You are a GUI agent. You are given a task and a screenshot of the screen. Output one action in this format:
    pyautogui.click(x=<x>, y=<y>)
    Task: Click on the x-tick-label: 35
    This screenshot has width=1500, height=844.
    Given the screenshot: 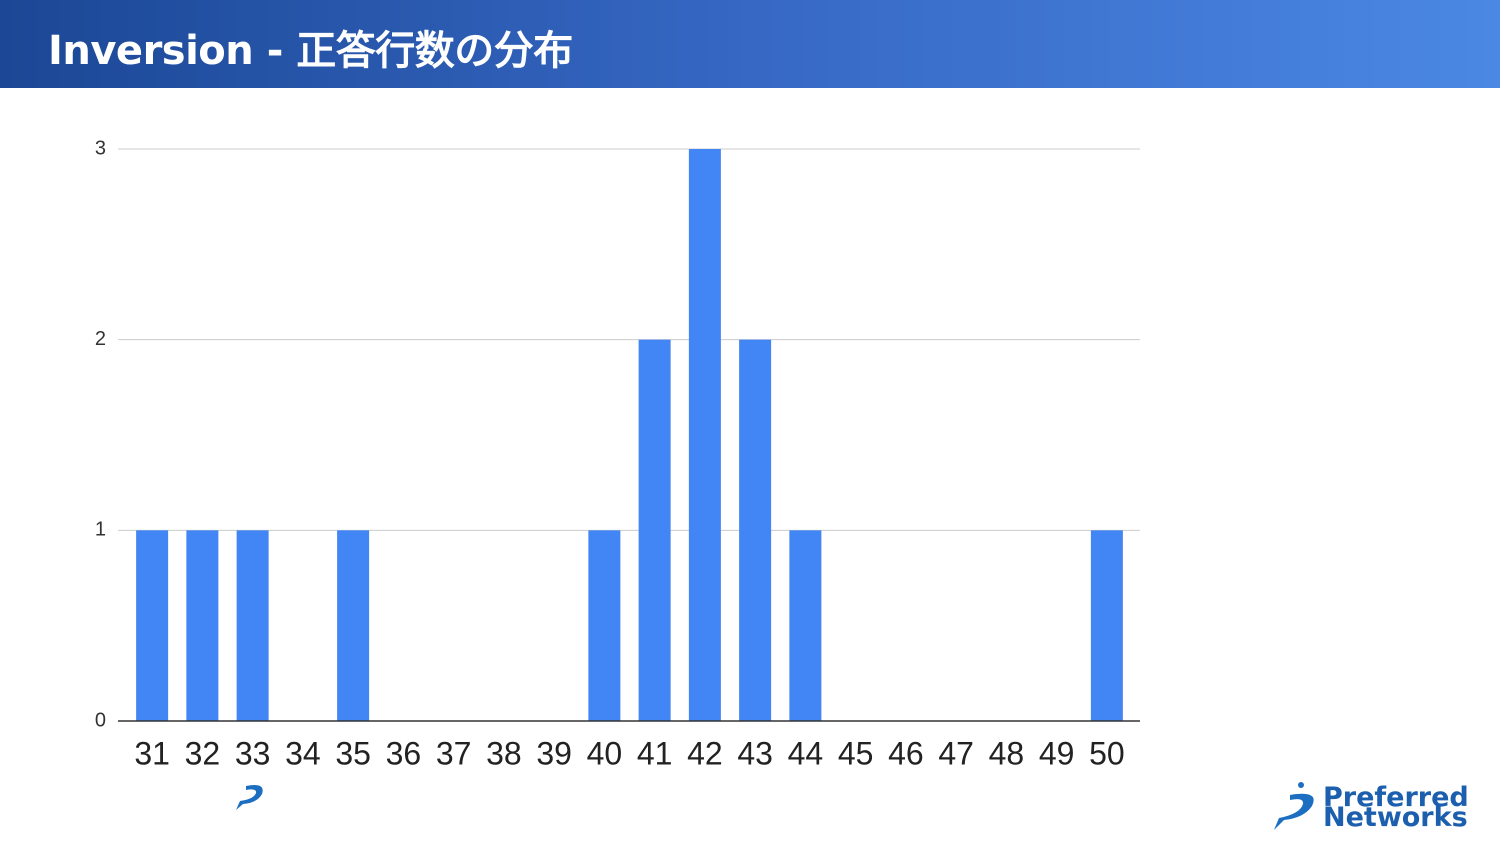 What is the action you would take?
    pyautogui.click(x=353, y=753)
    